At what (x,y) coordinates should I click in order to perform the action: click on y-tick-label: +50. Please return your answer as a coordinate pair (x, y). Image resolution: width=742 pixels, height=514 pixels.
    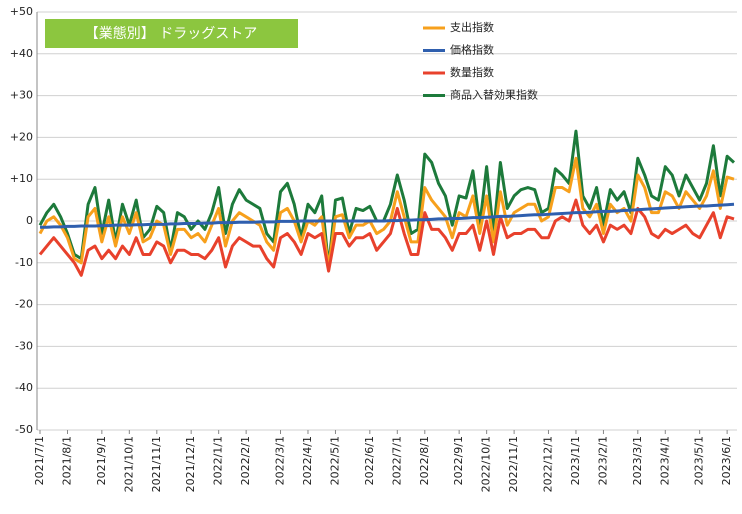
    Looking at the image, I should click on (21, 11).